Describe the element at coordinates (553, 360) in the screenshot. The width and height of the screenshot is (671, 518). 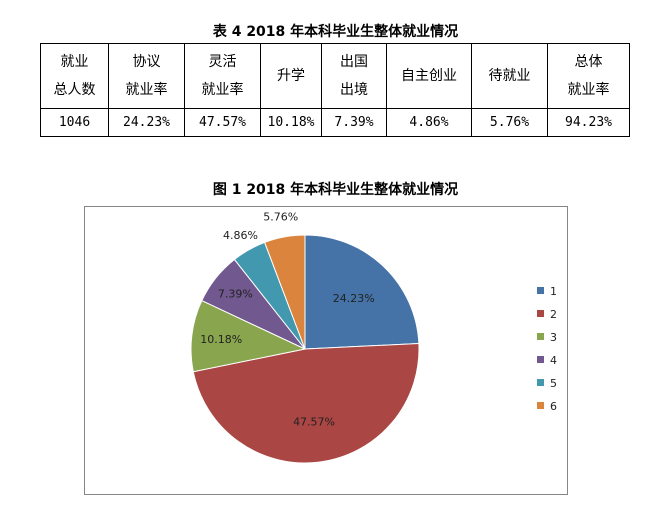
I see `legend-label-4: 4` at that location.